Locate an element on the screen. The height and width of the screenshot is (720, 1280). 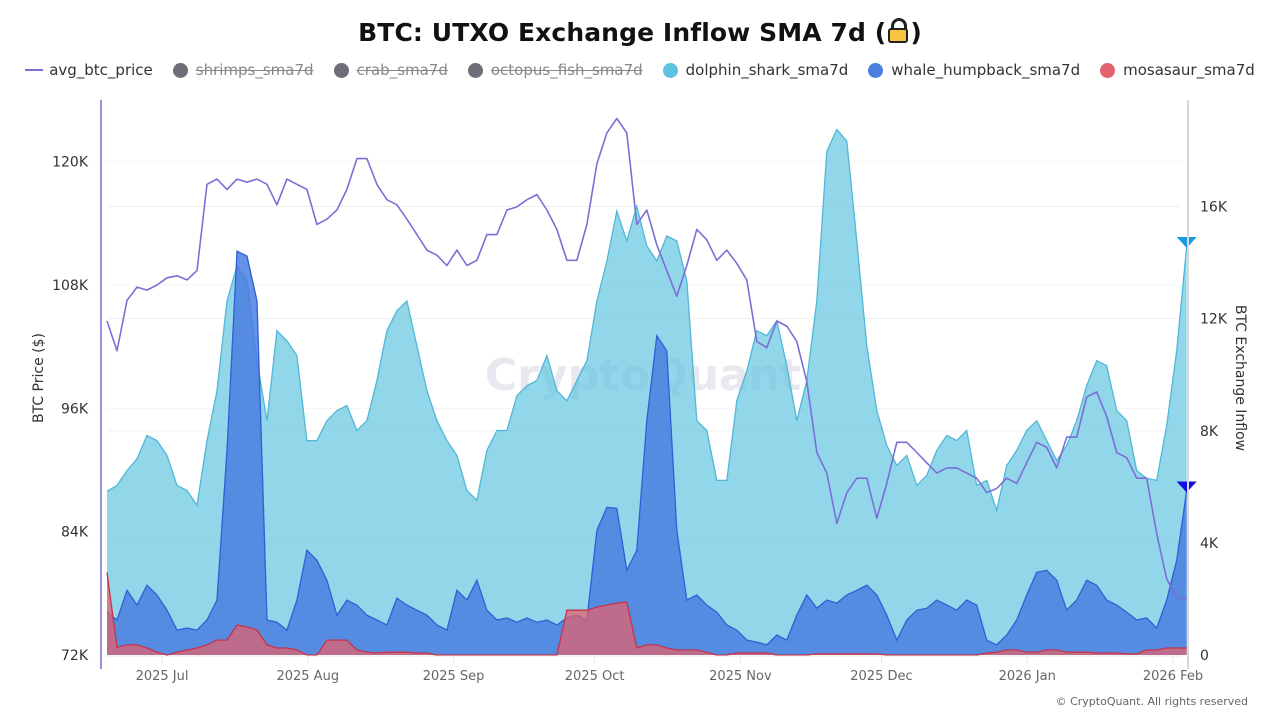
chart-title-text: BTC: UTXO Exchange Inflow SMA 7d ( is located at coordinates (622, 32).